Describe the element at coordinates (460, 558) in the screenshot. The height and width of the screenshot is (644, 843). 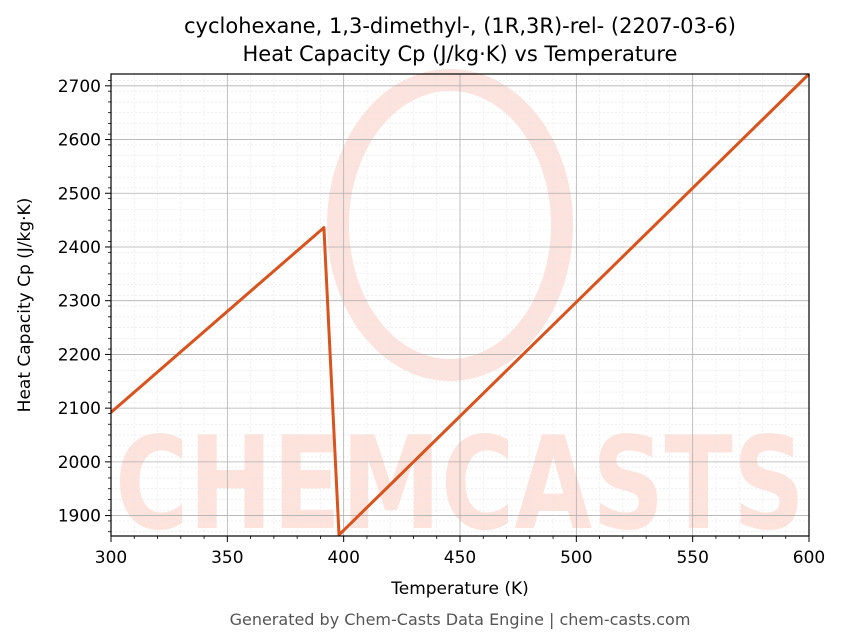
I see `x-tick-label: 450` at that location.